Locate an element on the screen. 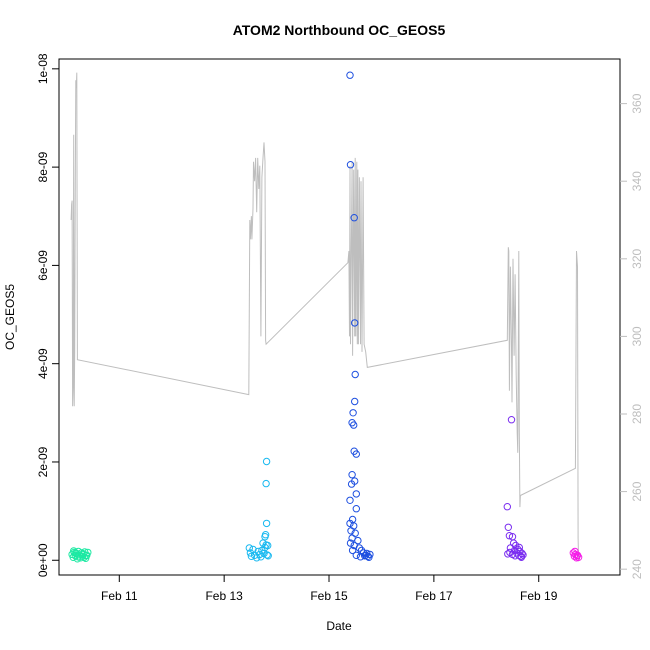 The width and height of the screenshot is (650, 650). x-tick-label-2: Feb 13 is located at coordinates (224, 596).